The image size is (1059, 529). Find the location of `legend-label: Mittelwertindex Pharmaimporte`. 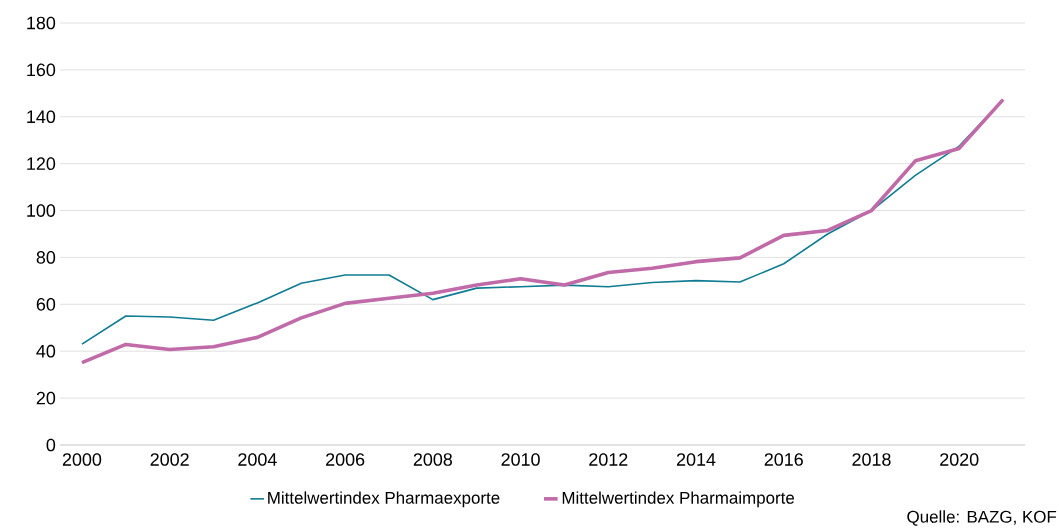

legend-label: Mittelwertindex Pharmaimporte is located at coordinates (678, 499).